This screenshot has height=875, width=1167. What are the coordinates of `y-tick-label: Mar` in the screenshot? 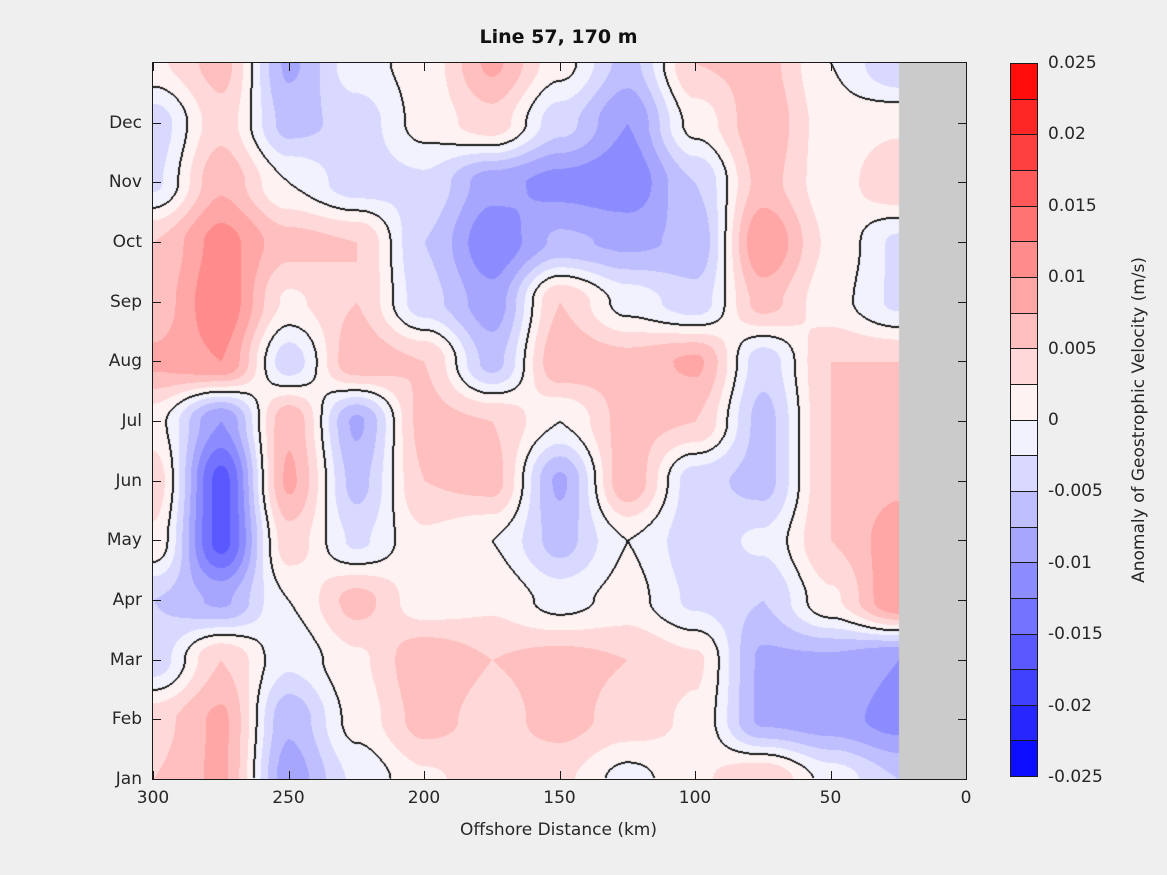 It's located at (125, 659).